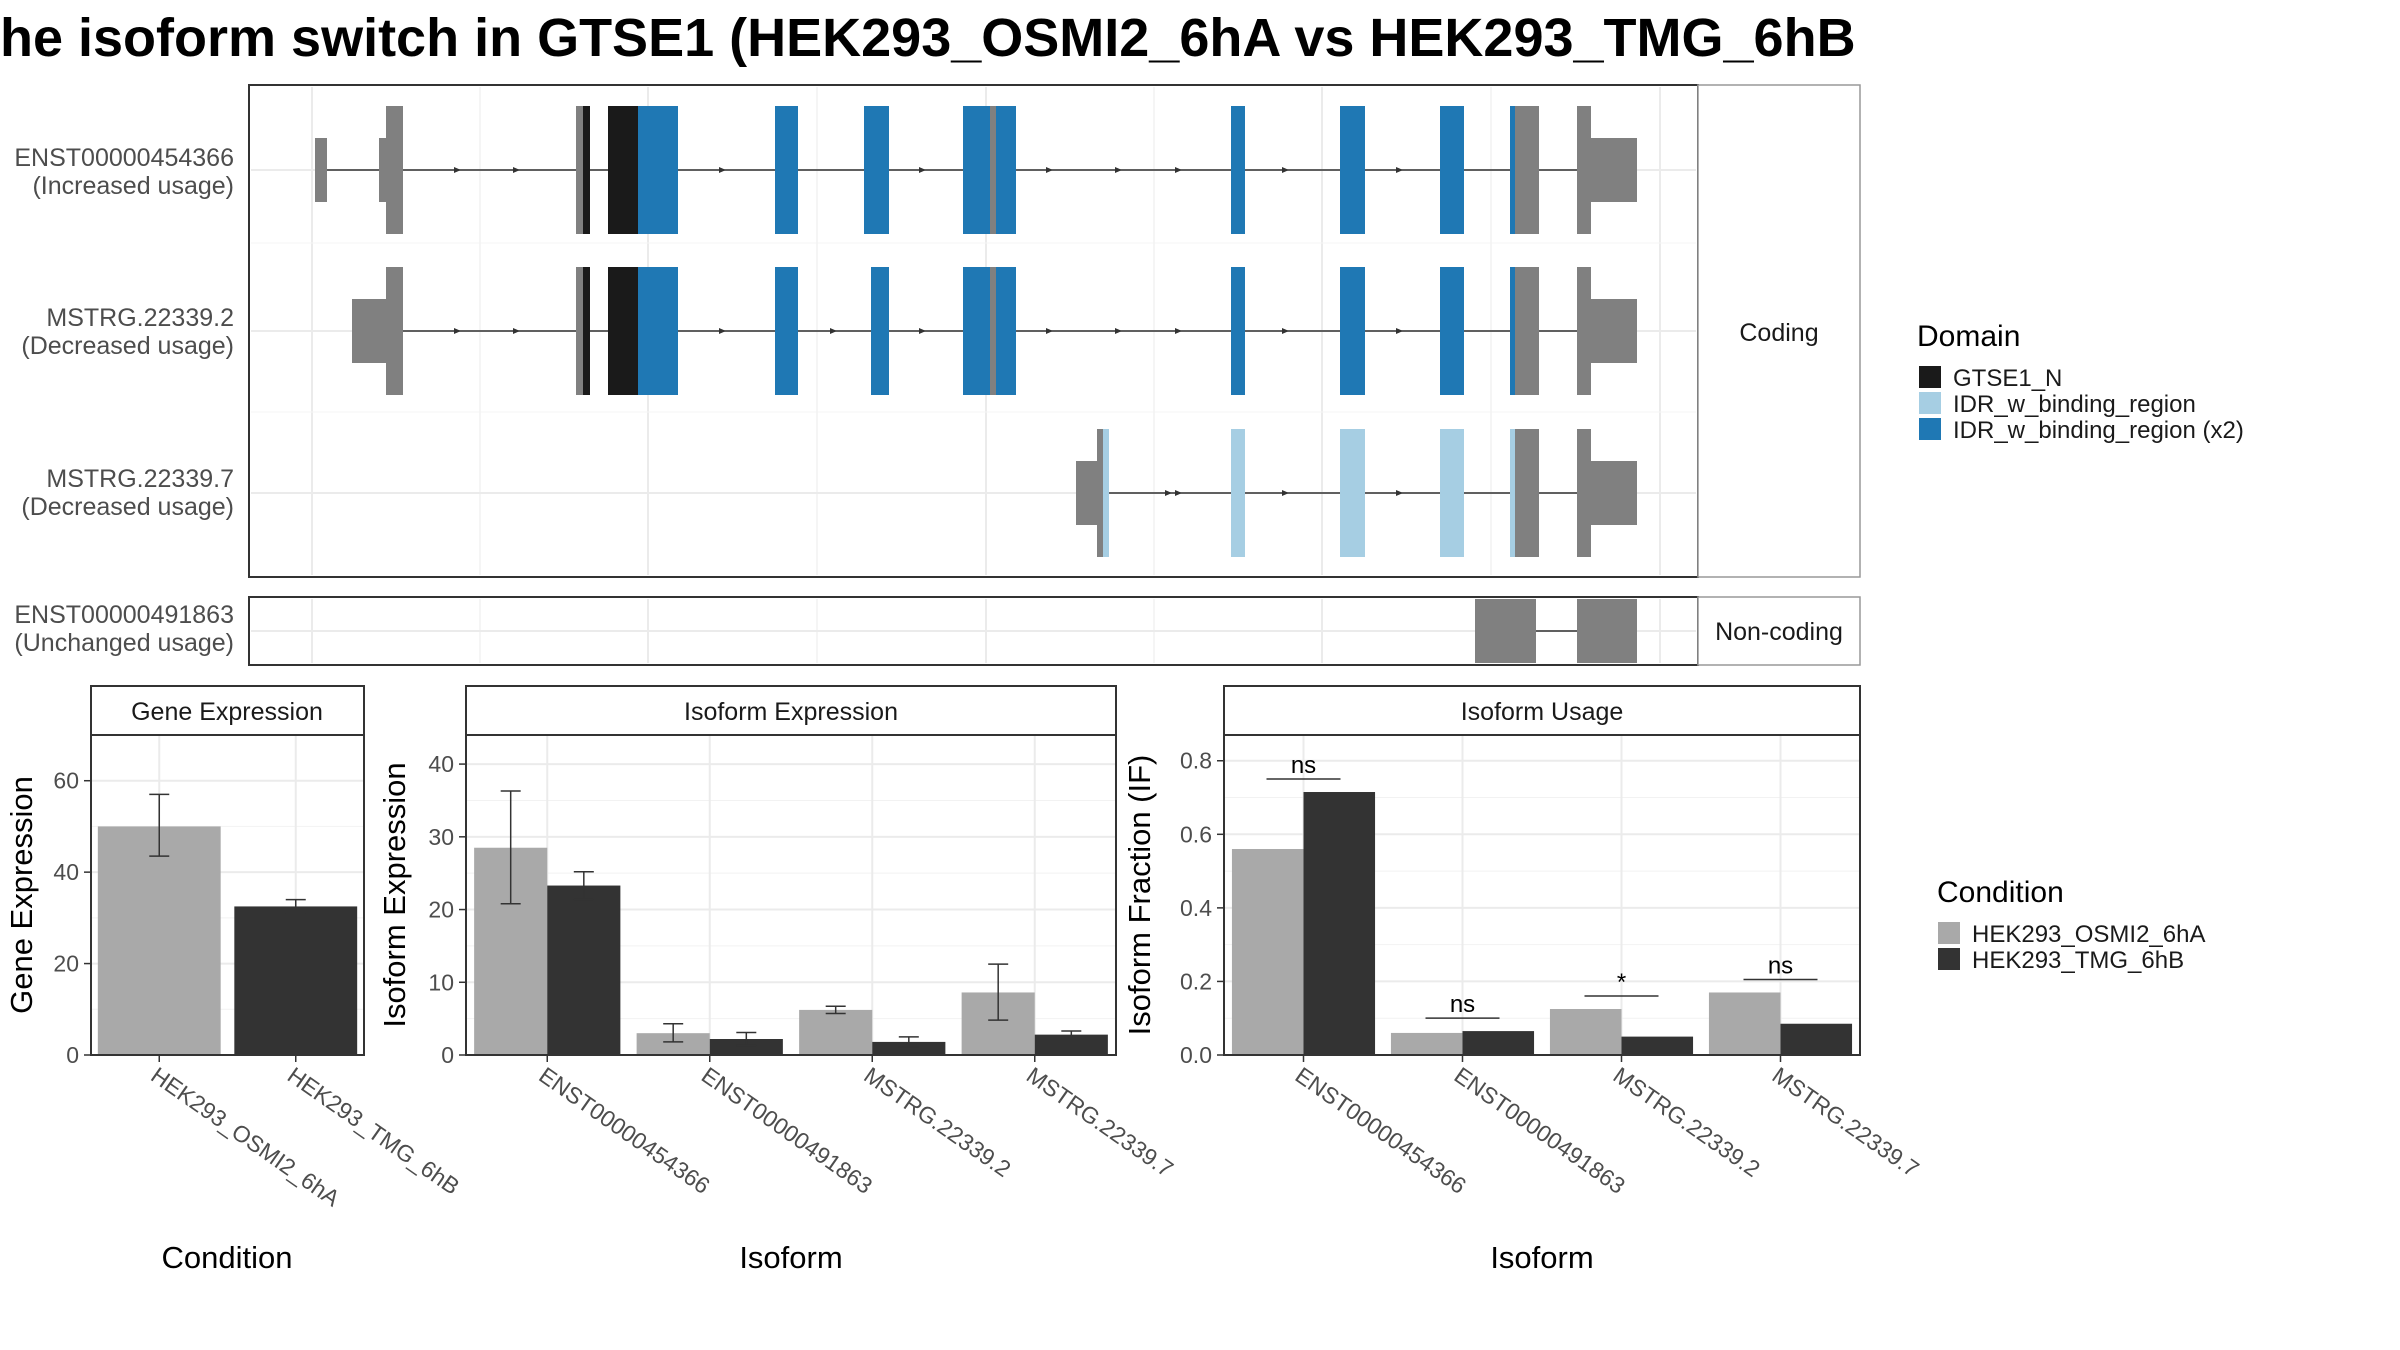  What do you see at coordinates (394, 894) in the screenshot?
I see `y-axis-label: Isoform Expression` at bounding box center [394, 894].